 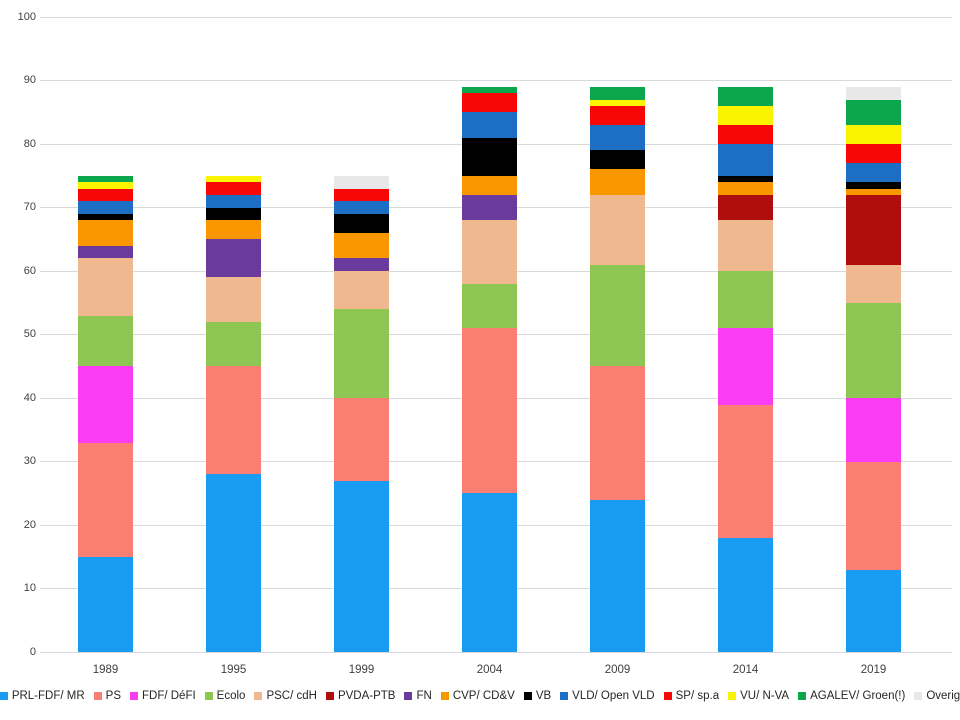 What do you see at coordinates (873, 670) in the screenshot?
I see `x-axis-label: 2019` at bounding box center [873, 670].